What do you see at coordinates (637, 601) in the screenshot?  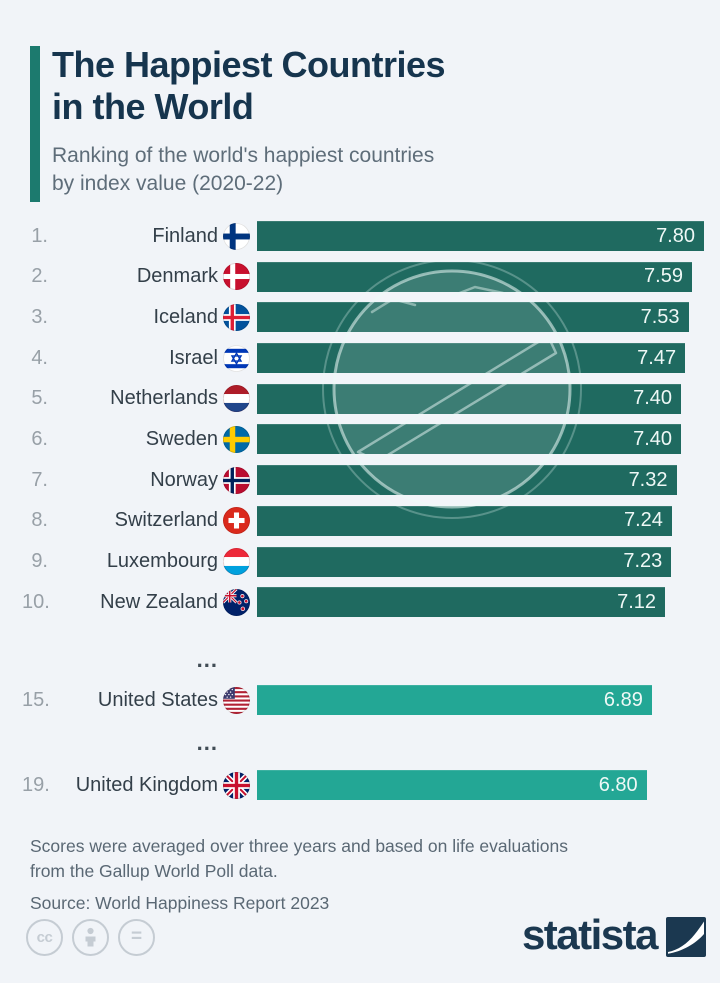 I see `bar-value-label: 7.12` at bounding box center [637, 601].